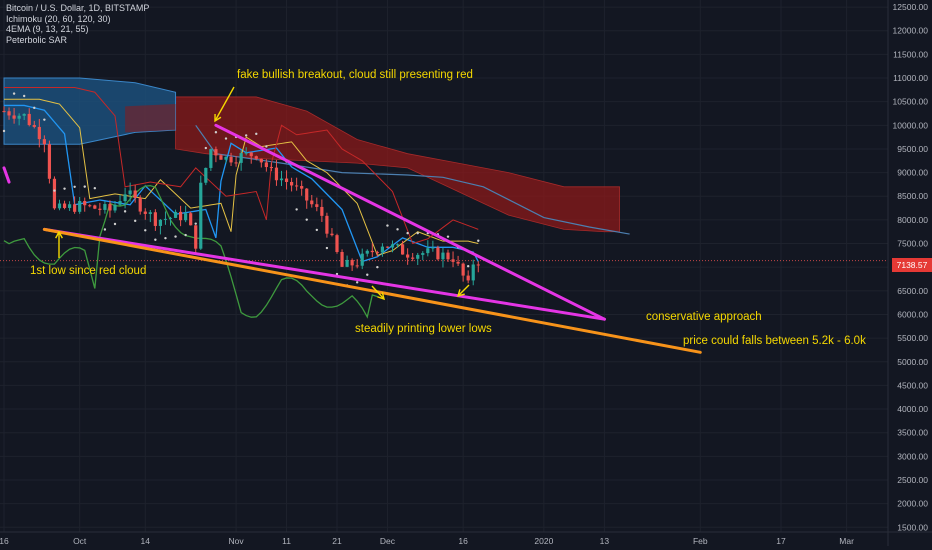  What do you see at coordinates (700, 541) in the screenshot?
I see `x-tick-label: Feb` at bounding box center [700, 541].